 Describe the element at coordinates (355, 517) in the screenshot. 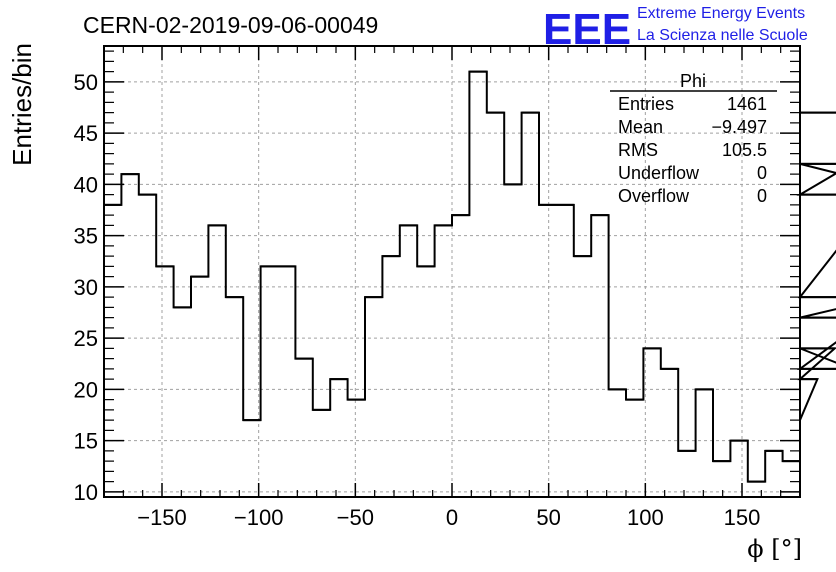

I see `x-tick-label: −50` at that location.